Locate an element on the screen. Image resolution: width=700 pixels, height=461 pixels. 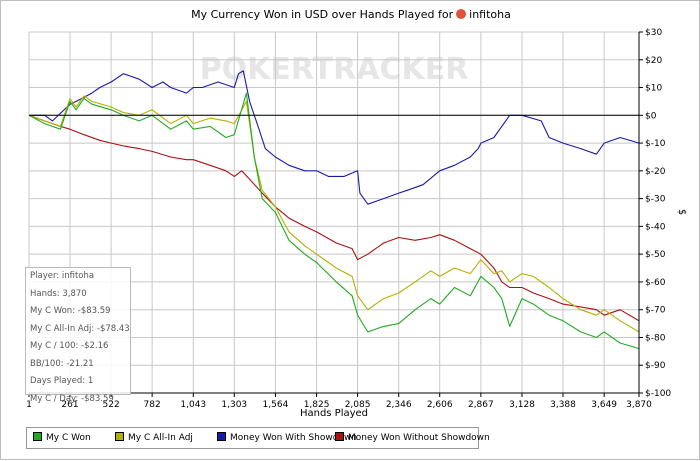
legend-swatch-all-in-adj is located at coordinates (119, 436).